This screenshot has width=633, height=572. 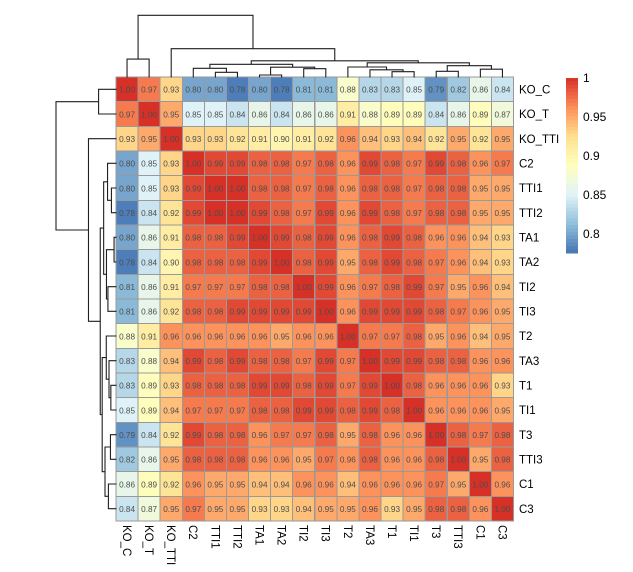 What do you see at coordinates (436, 139) in the screenshot?
I see `svg-text: 0.92` at bounding box center [436, 139].